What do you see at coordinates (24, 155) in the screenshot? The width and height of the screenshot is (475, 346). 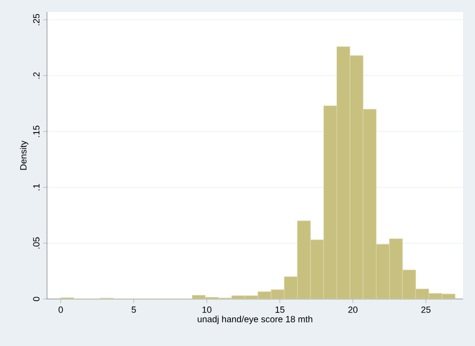 I see `y-axis-title: Density` at bounding box center [24, 155].